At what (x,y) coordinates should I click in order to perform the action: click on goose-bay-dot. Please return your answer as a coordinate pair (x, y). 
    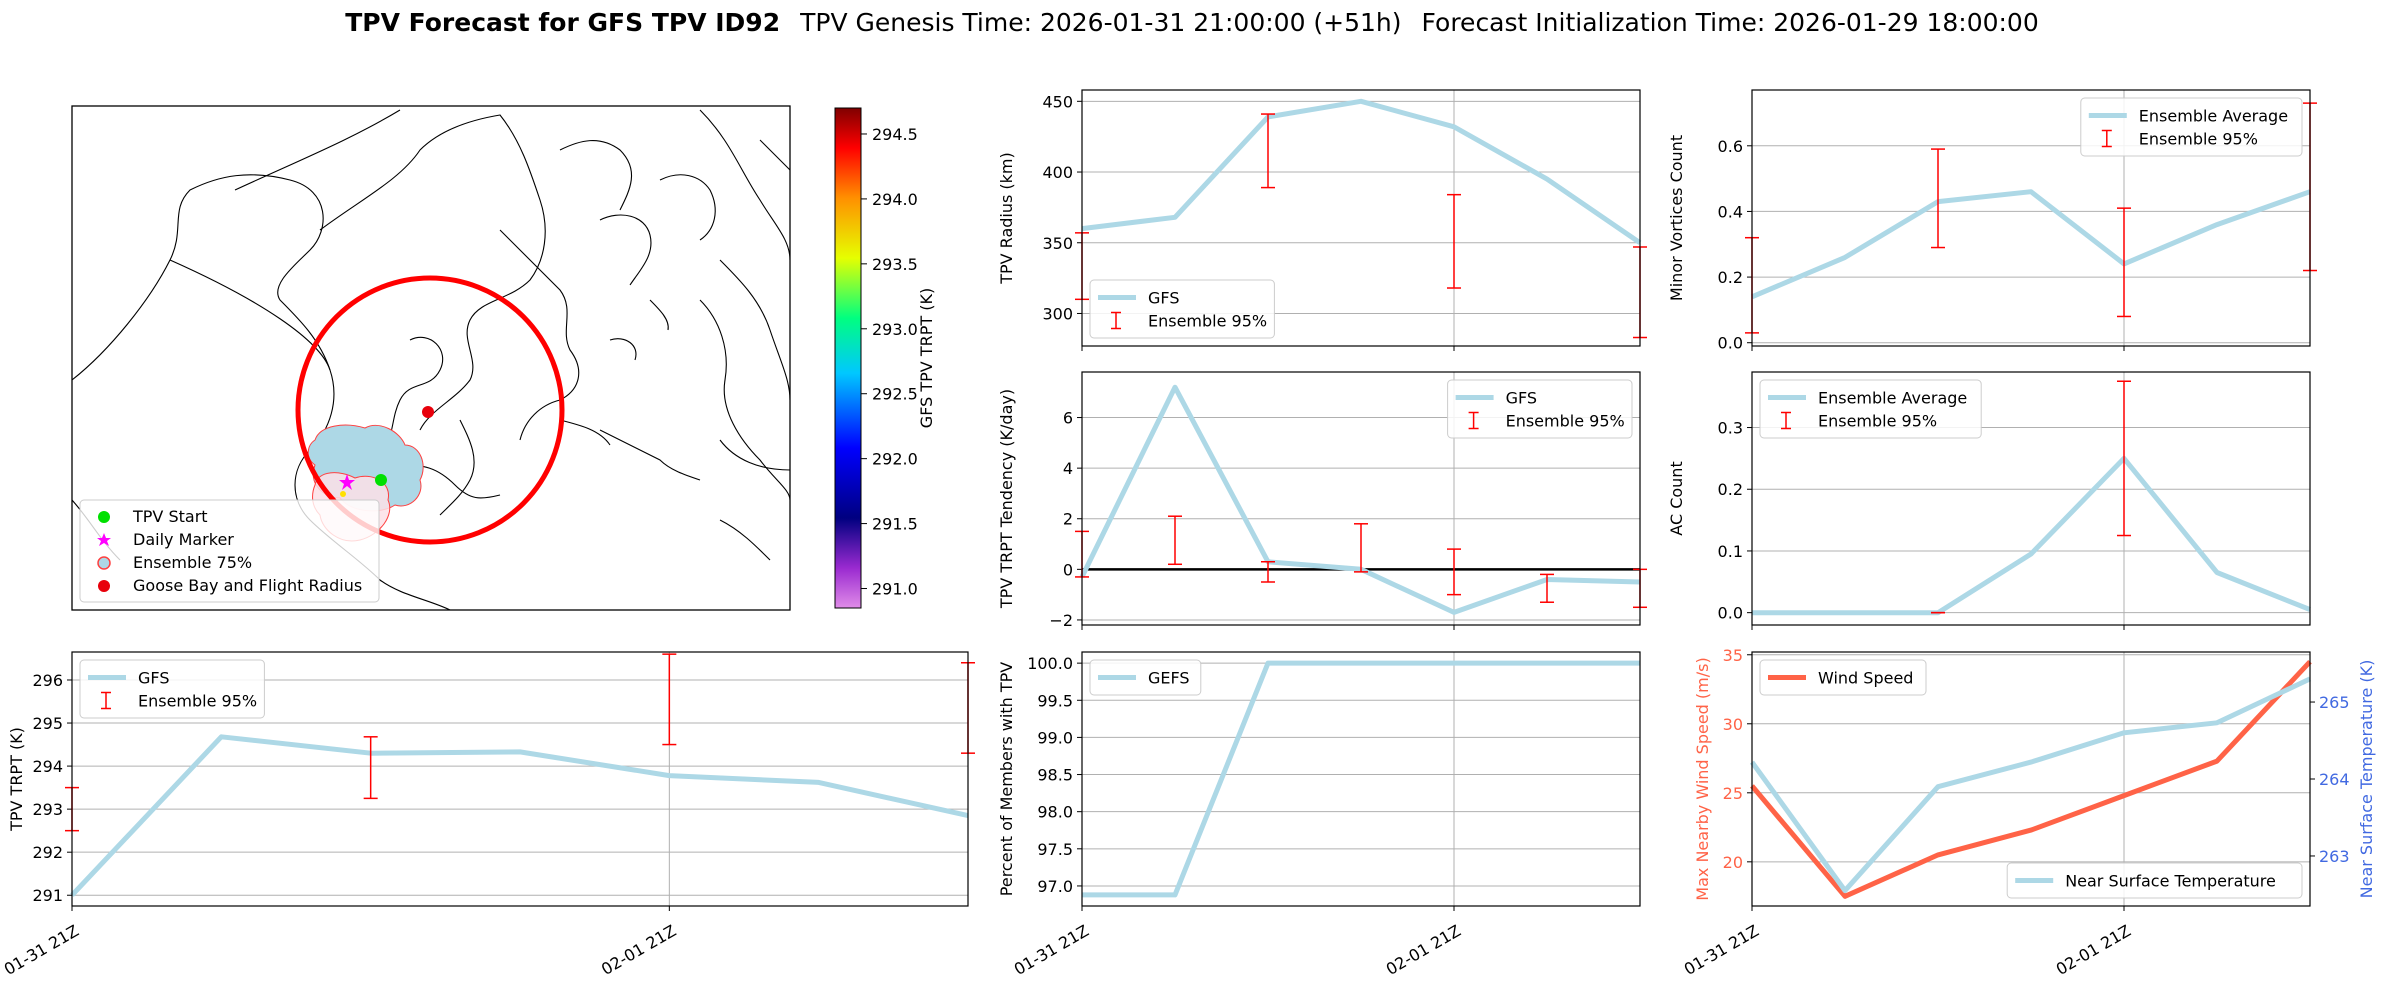
    Looking at the image, I should click on (428, 412).